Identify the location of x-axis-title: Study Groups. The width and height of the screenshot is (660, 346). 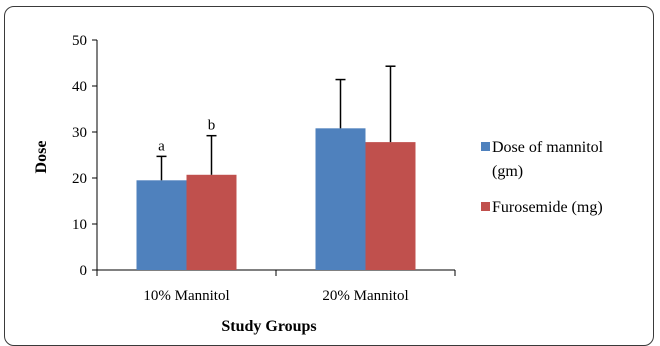
(268, 326).